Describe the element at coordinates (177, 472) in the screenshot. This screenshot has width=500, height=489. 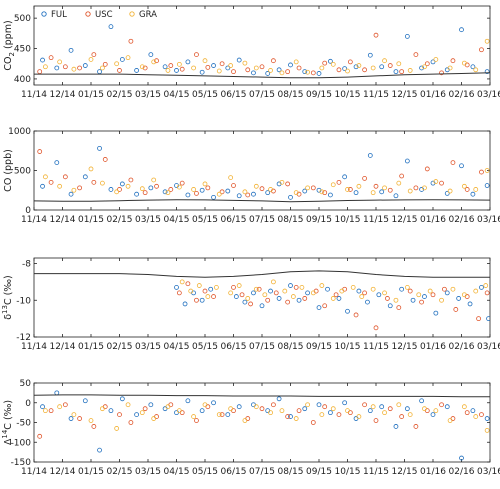
I see `x-tick-label: 04/15` at that location.